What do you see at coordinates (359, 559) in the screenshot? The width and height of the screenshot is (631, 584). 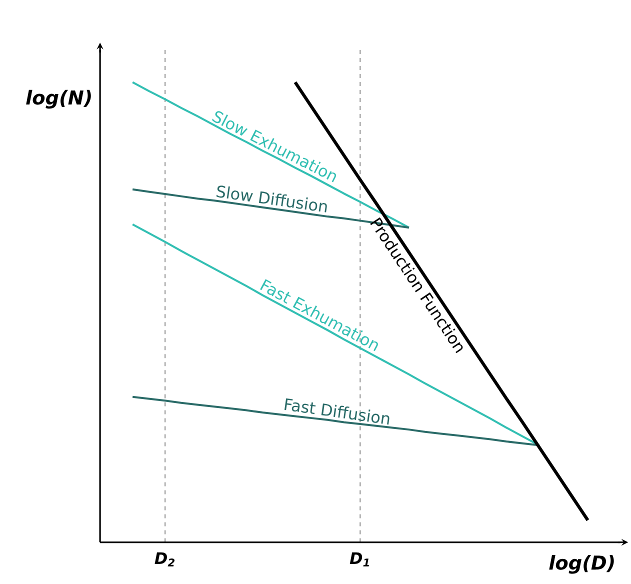 I see `x-tick-label: D$_{1}$` at bounding box center [359, 559].